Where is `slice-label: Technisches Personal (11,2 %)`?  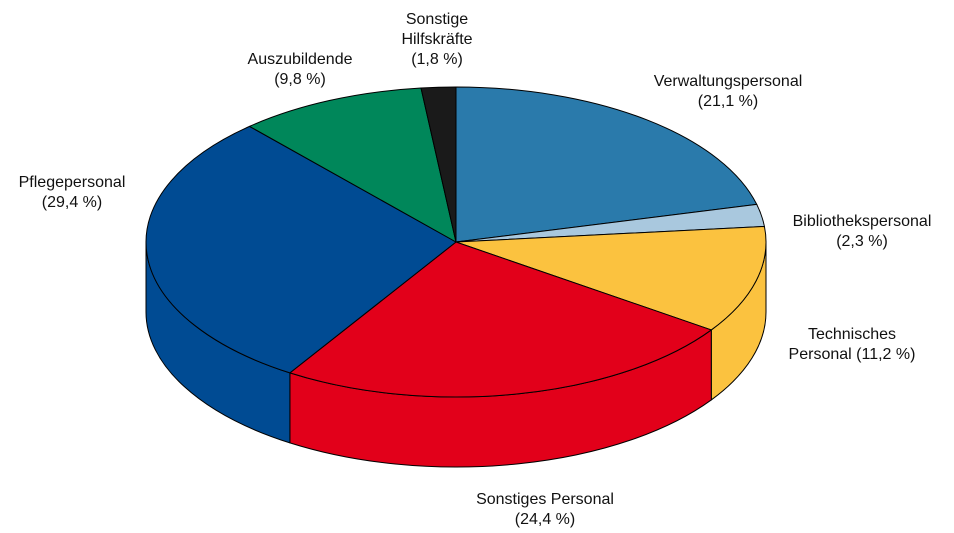 slice-label: Technisches Personal (11,2 %) is located at coordinates (852, 345).